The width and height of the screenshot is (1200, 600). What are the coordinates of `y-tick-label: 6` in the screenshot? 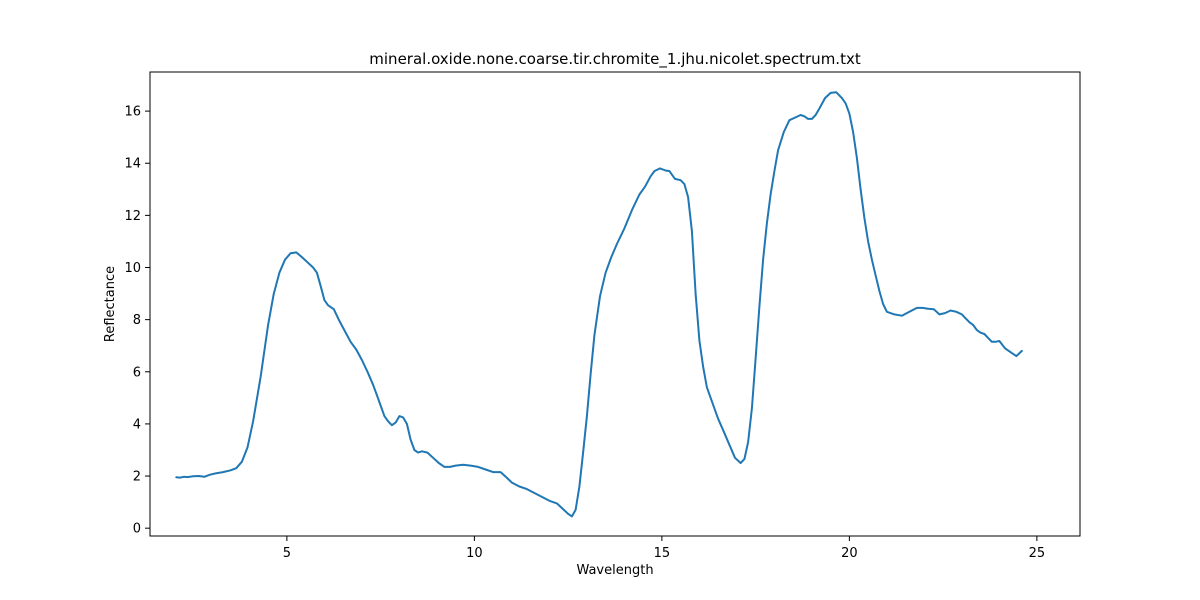 It's located at (137, 372).